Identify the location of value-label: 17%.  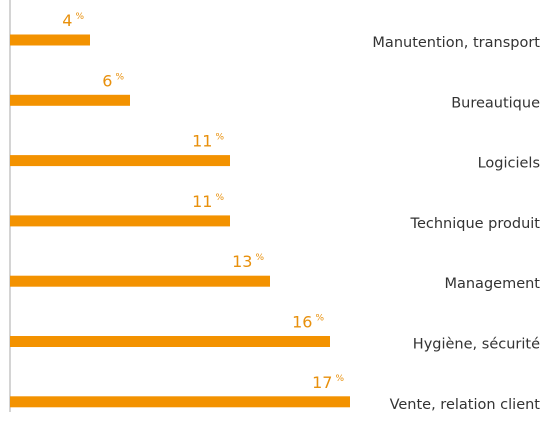
(328, 382).